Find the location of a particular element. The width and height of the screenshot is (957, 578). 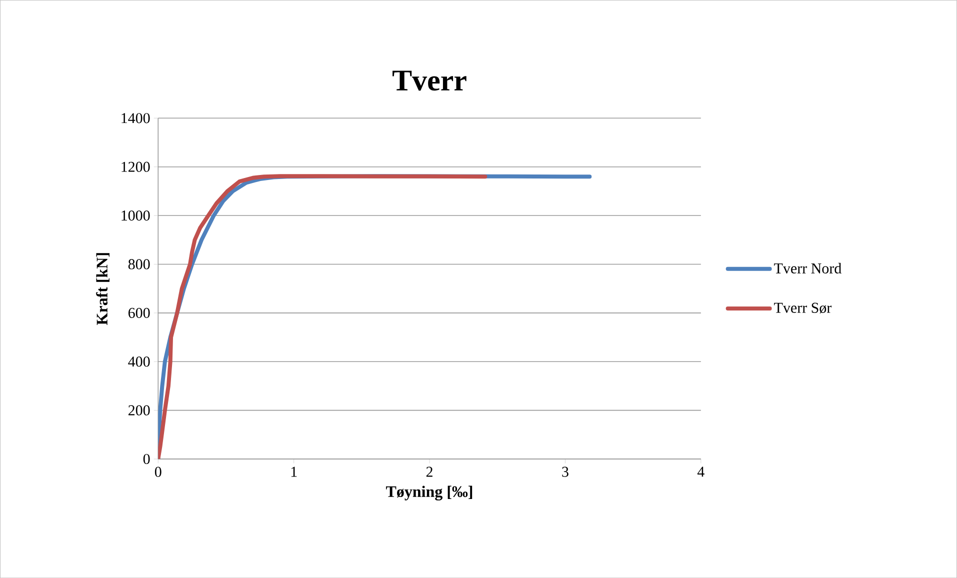

x-tick-label: 4 is located at coordinates (700, 471).